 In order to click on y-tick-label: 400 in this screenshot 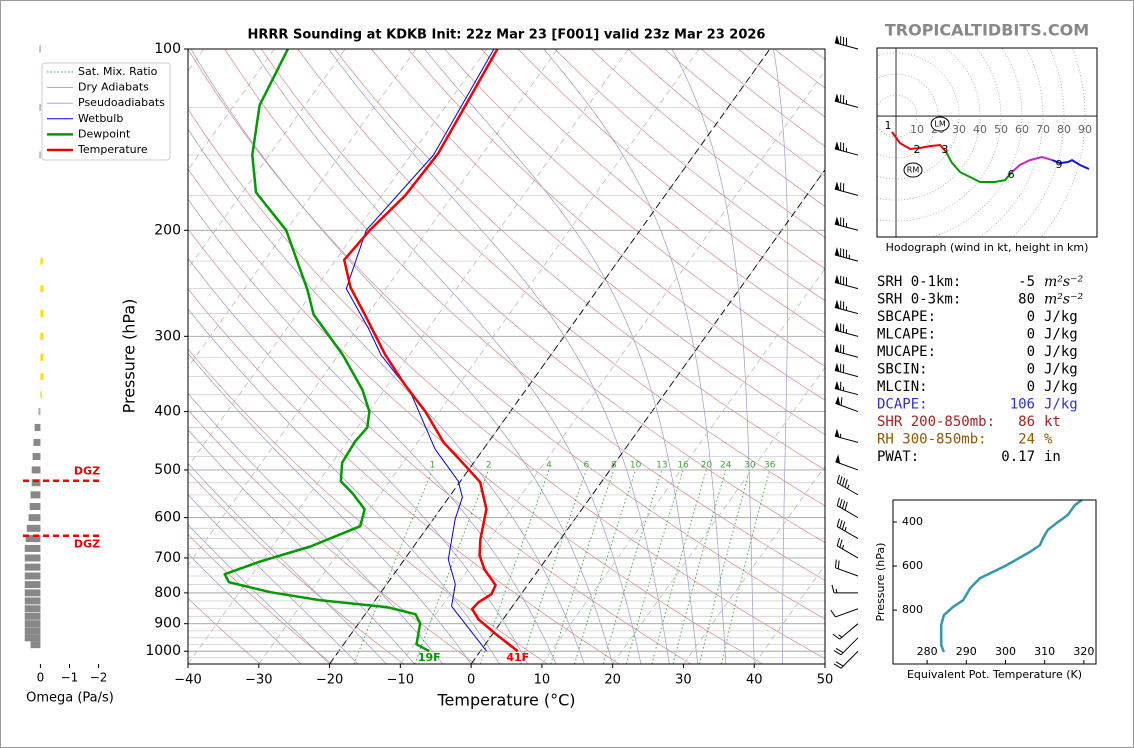, I will do `click(167, 412)`.